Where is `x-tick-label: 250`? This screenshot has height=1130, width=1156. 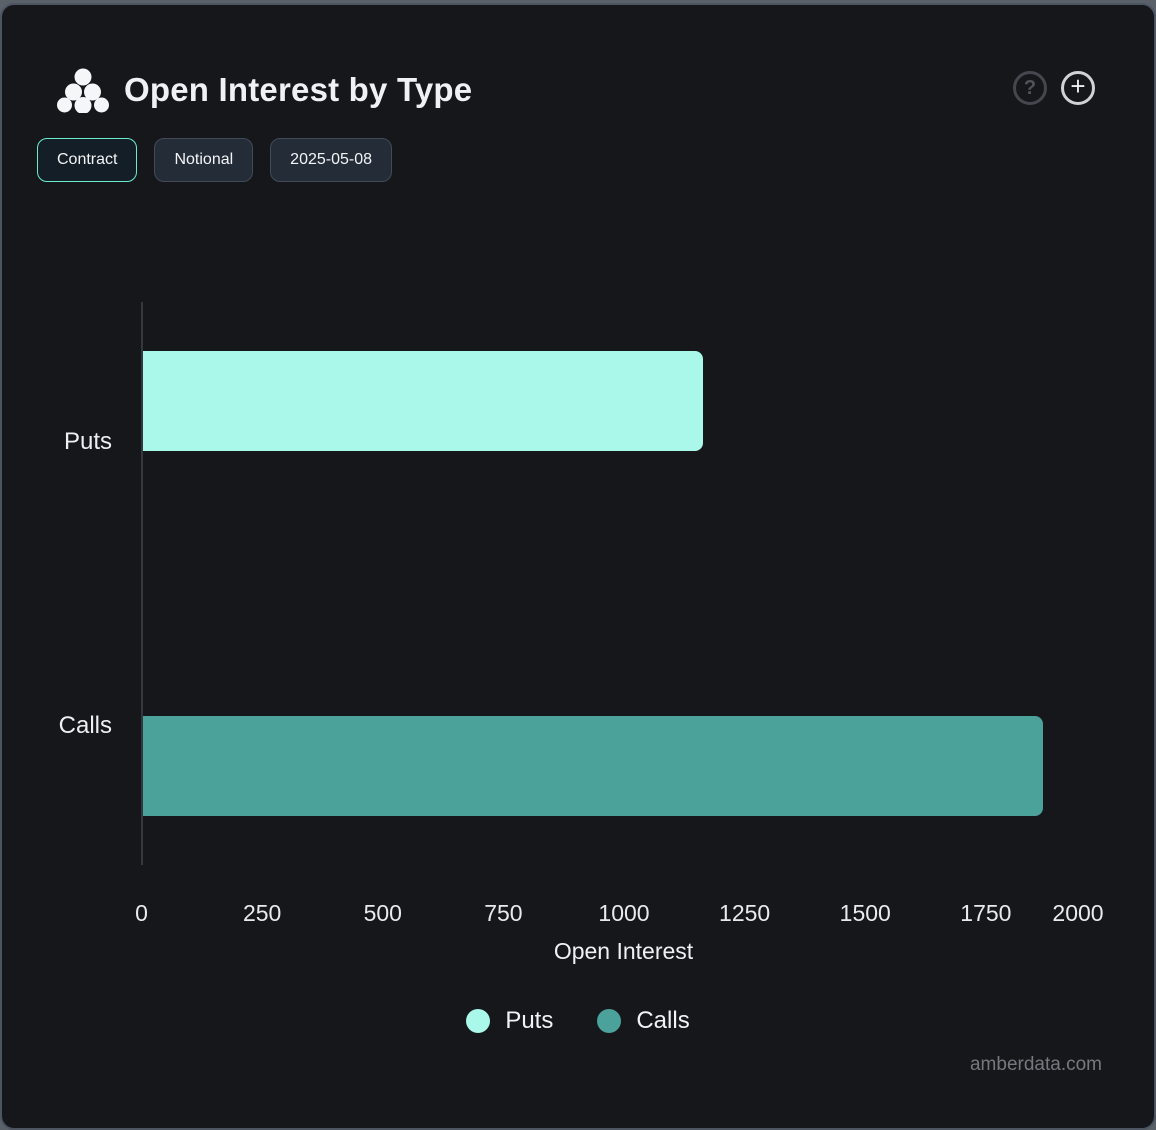 x-tick-label: 250 is located at coordinates (262, 913).